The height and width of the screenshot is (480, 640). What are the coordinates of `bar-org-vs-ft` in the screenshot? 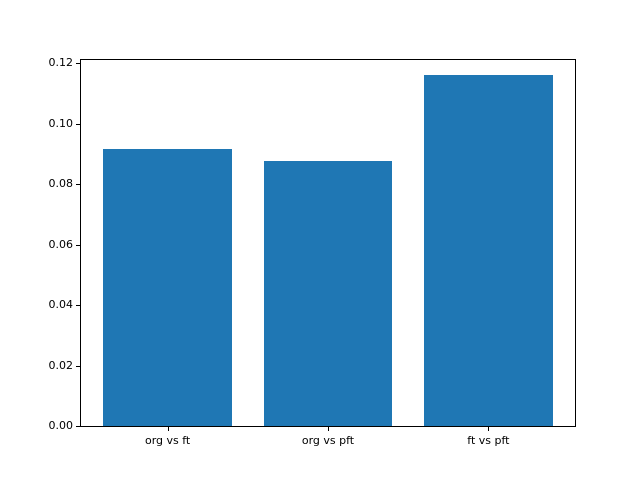 It's located at (167, 287).